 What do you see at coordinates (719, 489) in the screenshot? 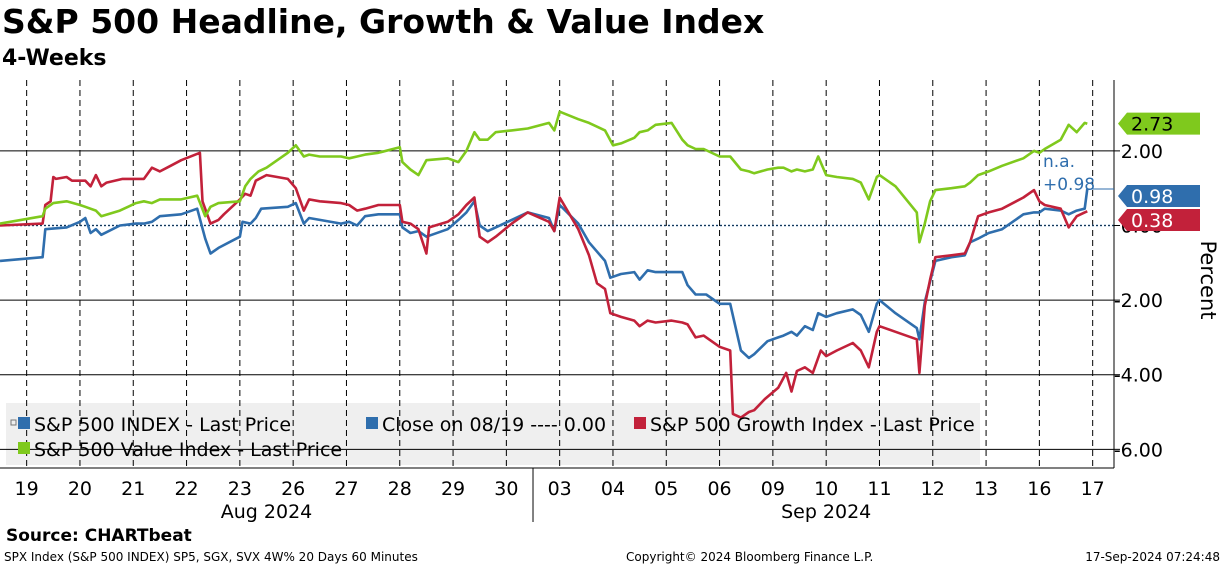
I see `x-tick-label: 06` at bounding box center [719, 489].